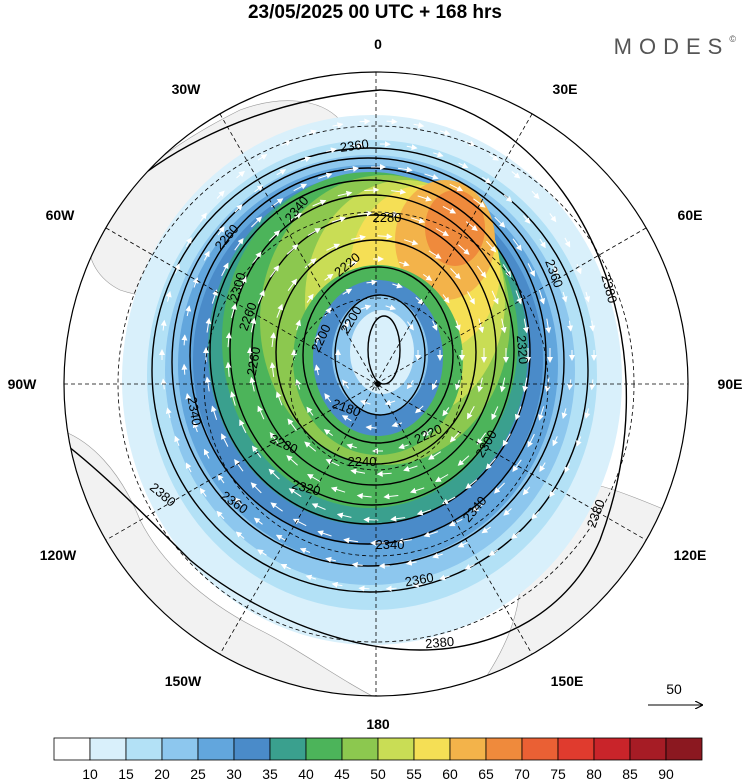  I want to click on brand-logo: MODES©, so click(675, 47).